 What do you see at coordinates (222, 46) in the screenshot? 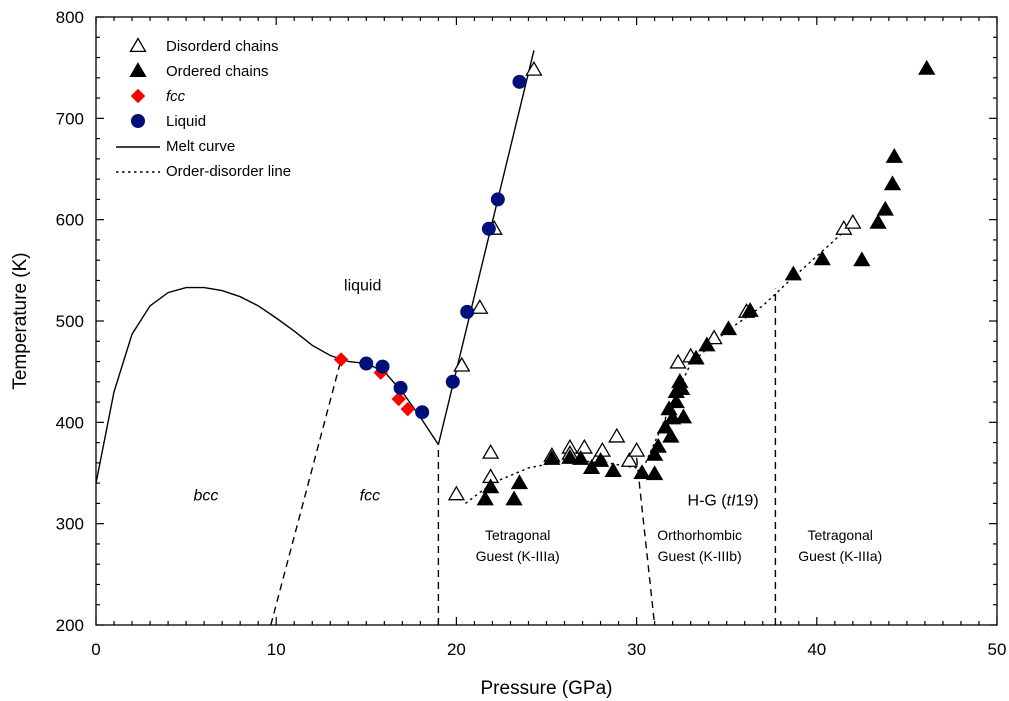
I see `legend-disorderd-chains-label: Disorderd chains` at bounding box center [222, 46].